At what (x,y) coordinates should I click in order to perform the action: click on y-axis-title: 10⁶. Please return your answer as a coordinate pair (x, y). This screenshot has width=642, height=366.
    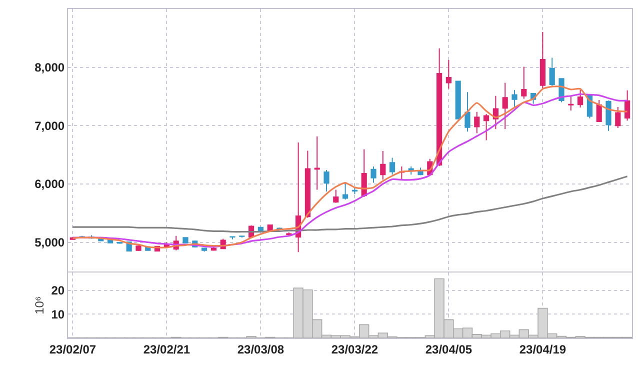
    Looking at the image, I should click on (39, 305).